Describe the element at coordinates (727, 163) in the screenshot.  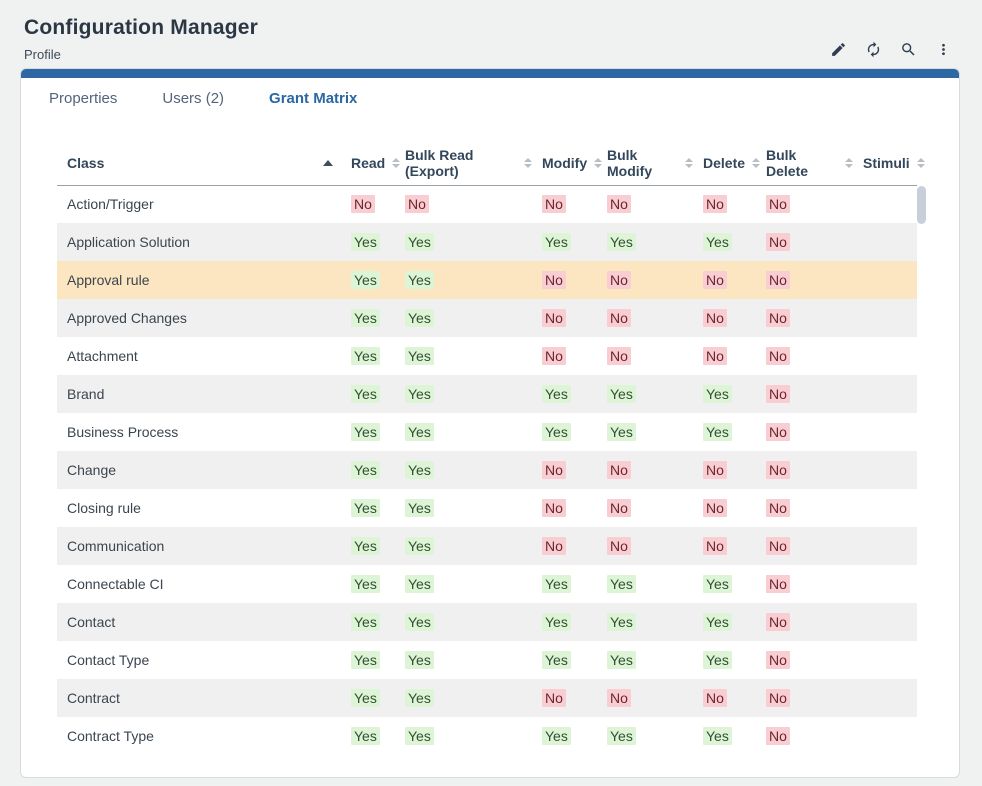
I see `column-header-delete: Delete` at that location.